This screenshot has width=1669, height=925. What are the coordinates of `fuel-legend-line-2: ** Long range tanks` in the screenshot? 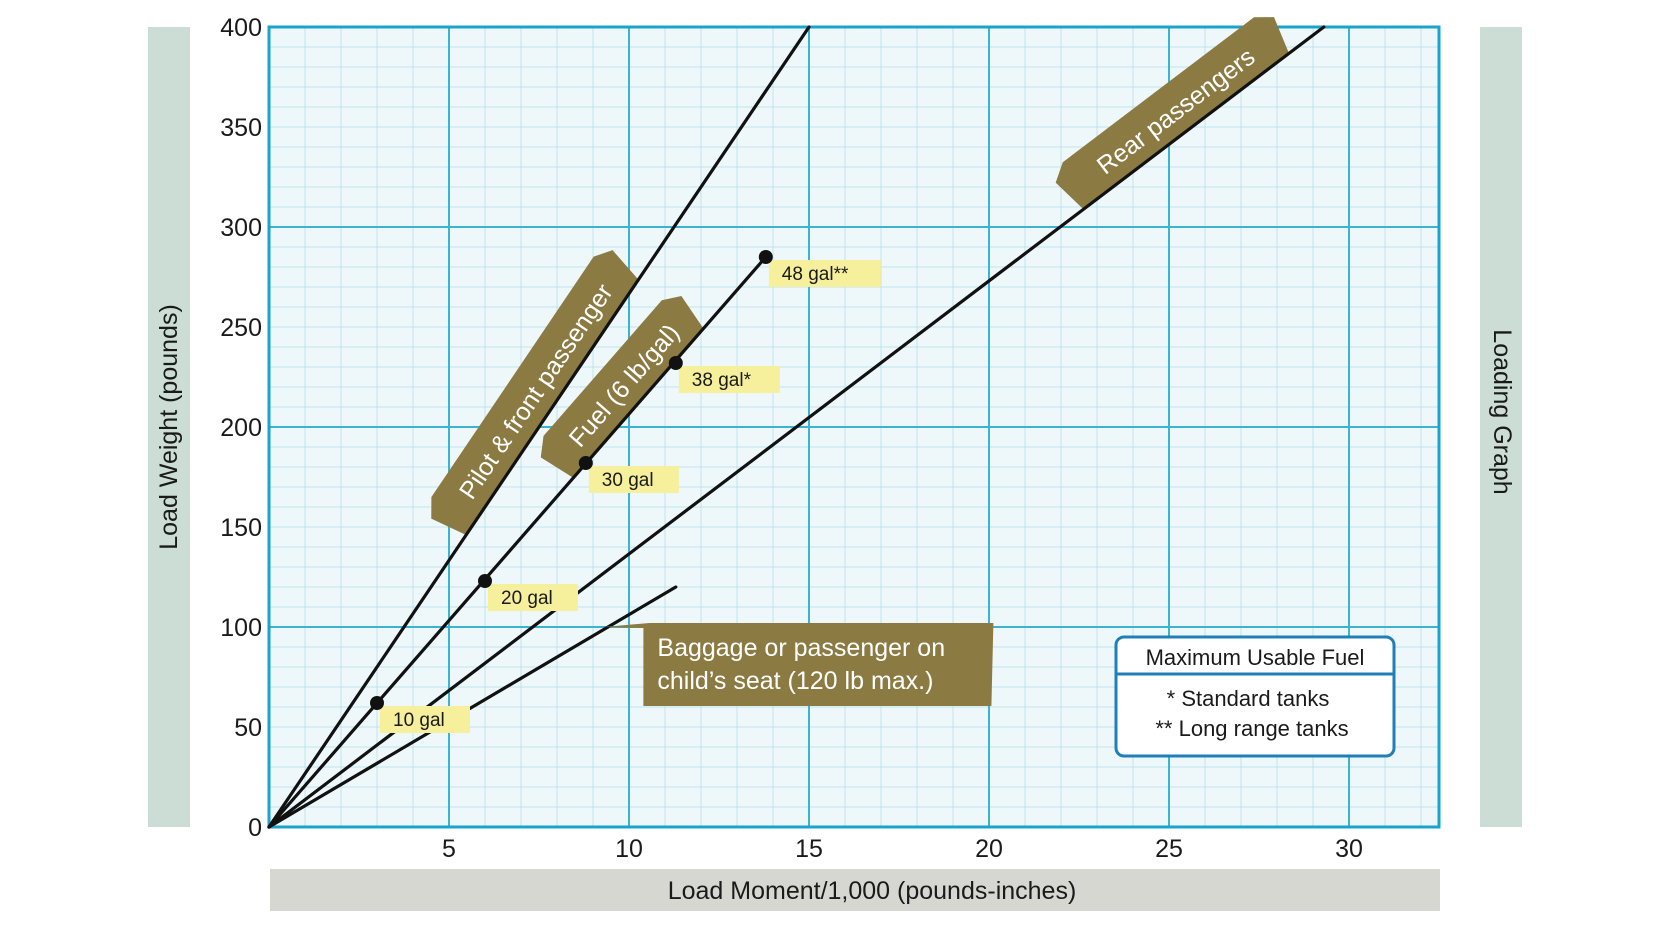 It's located at (1251, 728).